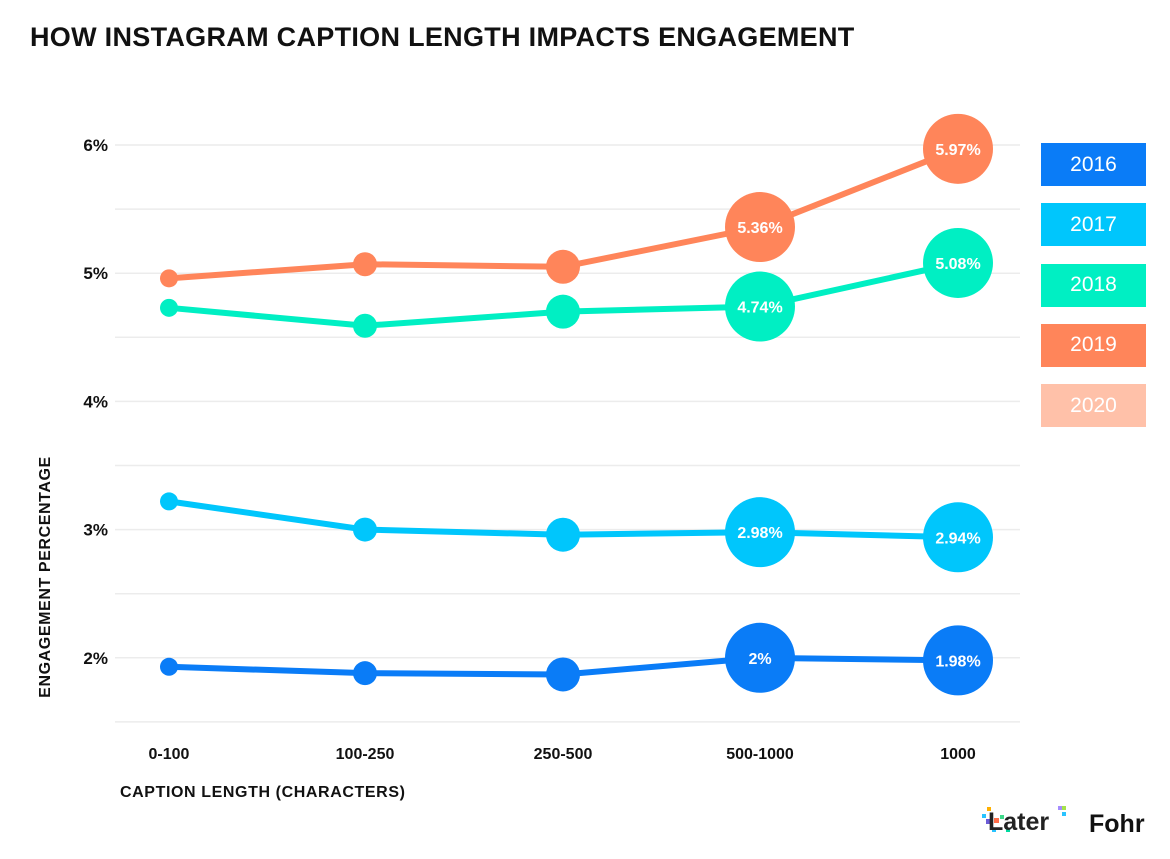  I want to click on x-tick-label: 1000, so click(958, 754).